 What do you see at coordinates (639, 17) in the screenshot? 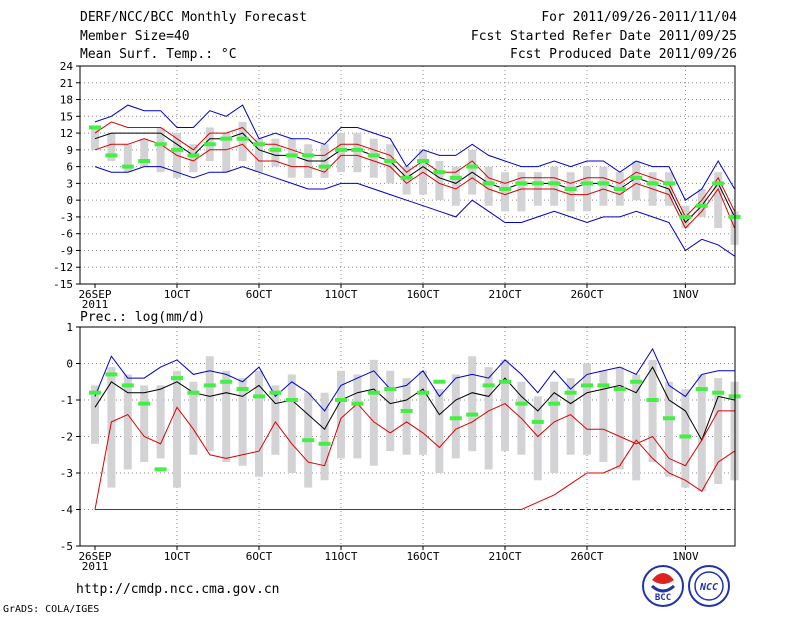
I see `forecast-range: For 2011/09/26-2011/11/04` at bounding box center [639, 17].